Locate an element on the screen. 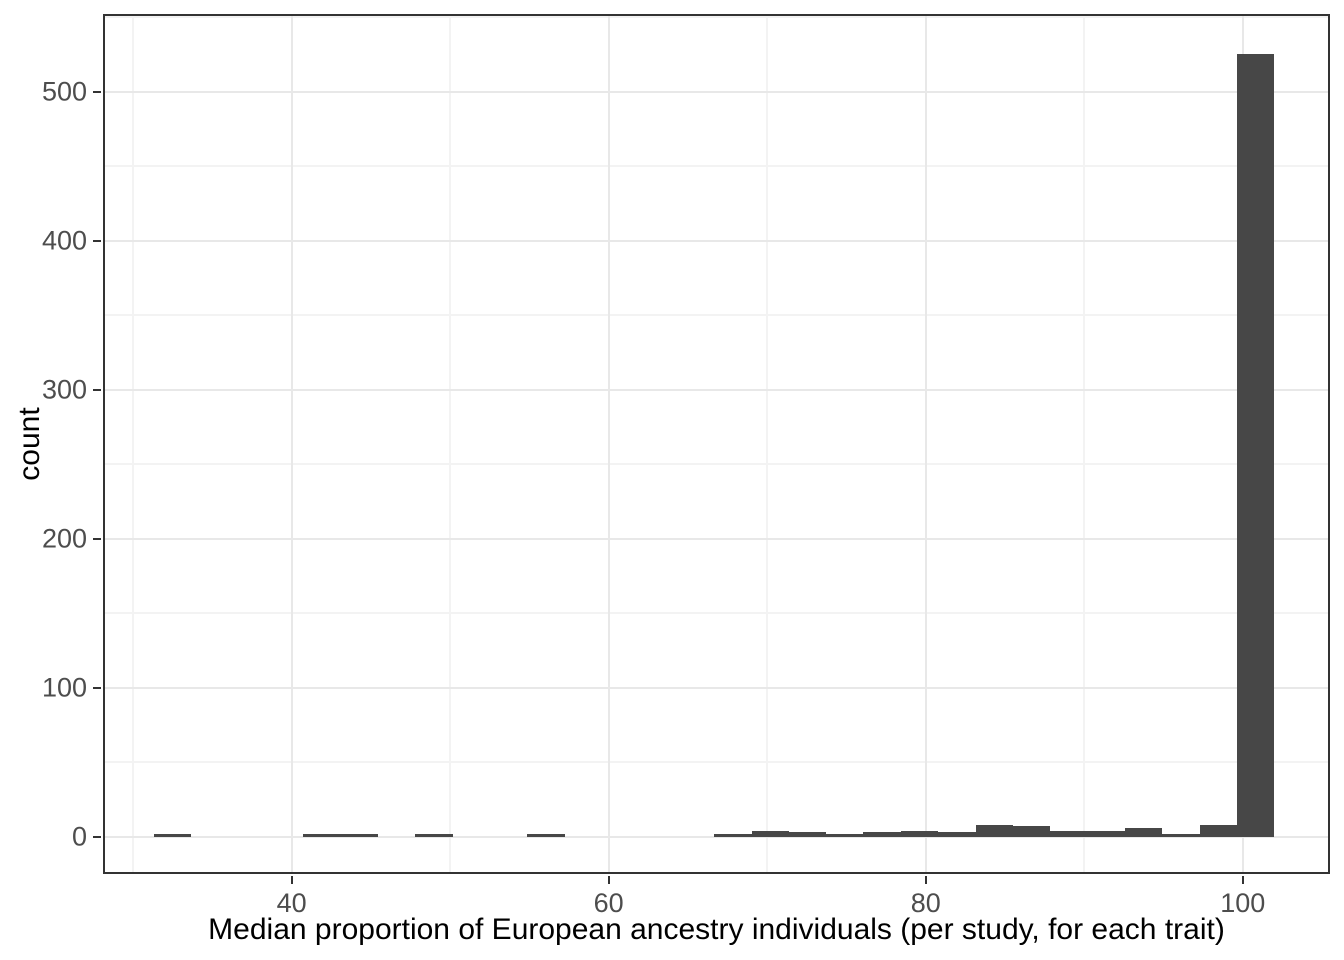 The width and height of the screenshot is (1344, 960). y-tick-label: 500 is located at coordinates (64, 91).